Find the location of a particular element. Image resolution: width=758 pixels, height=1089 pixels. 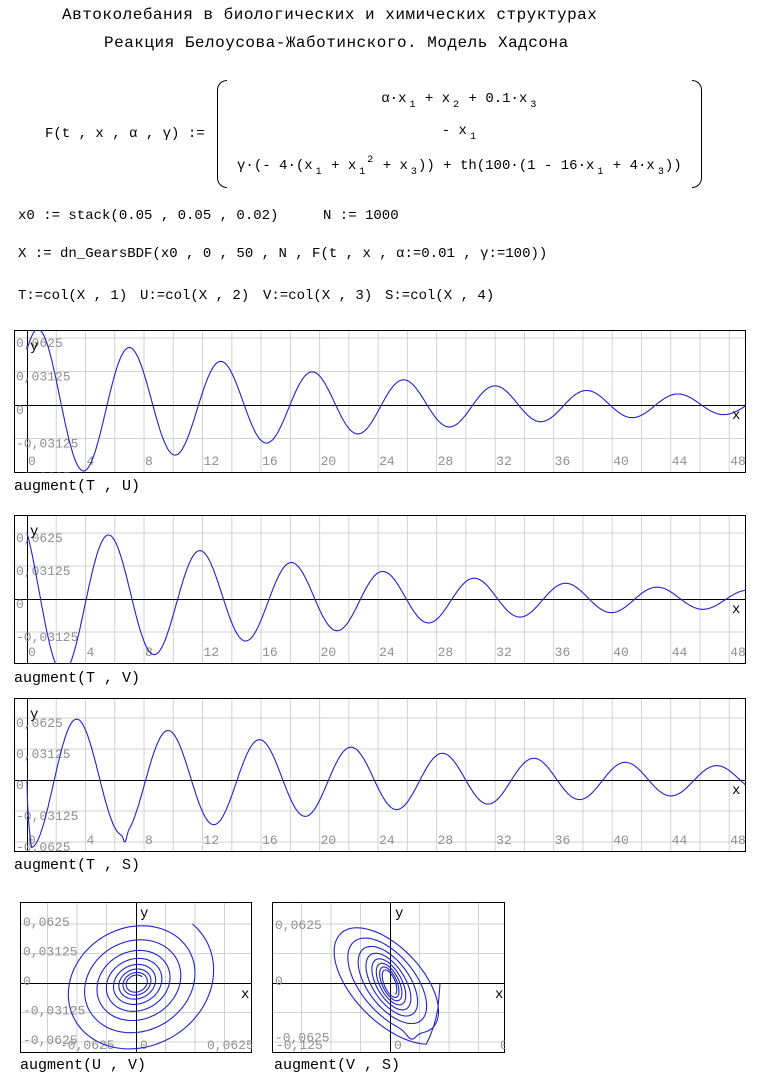

formula-text: )) + th(100·(1 - 16·x is located at coordinates (506, 165).